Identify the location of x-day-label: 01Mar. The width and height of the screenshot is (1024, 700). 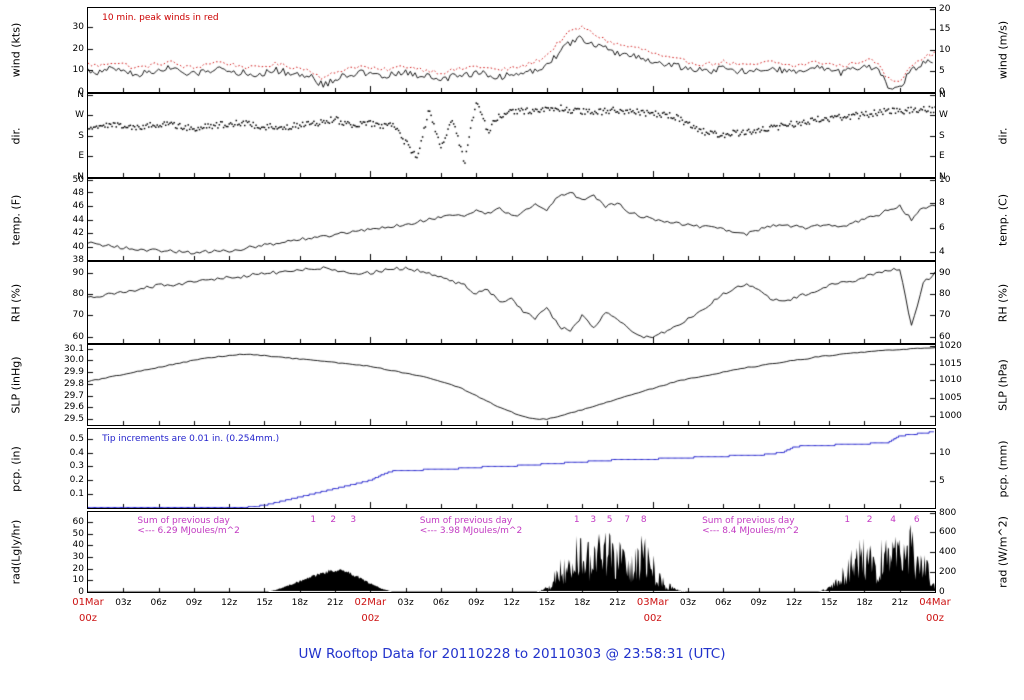
(88, 602).